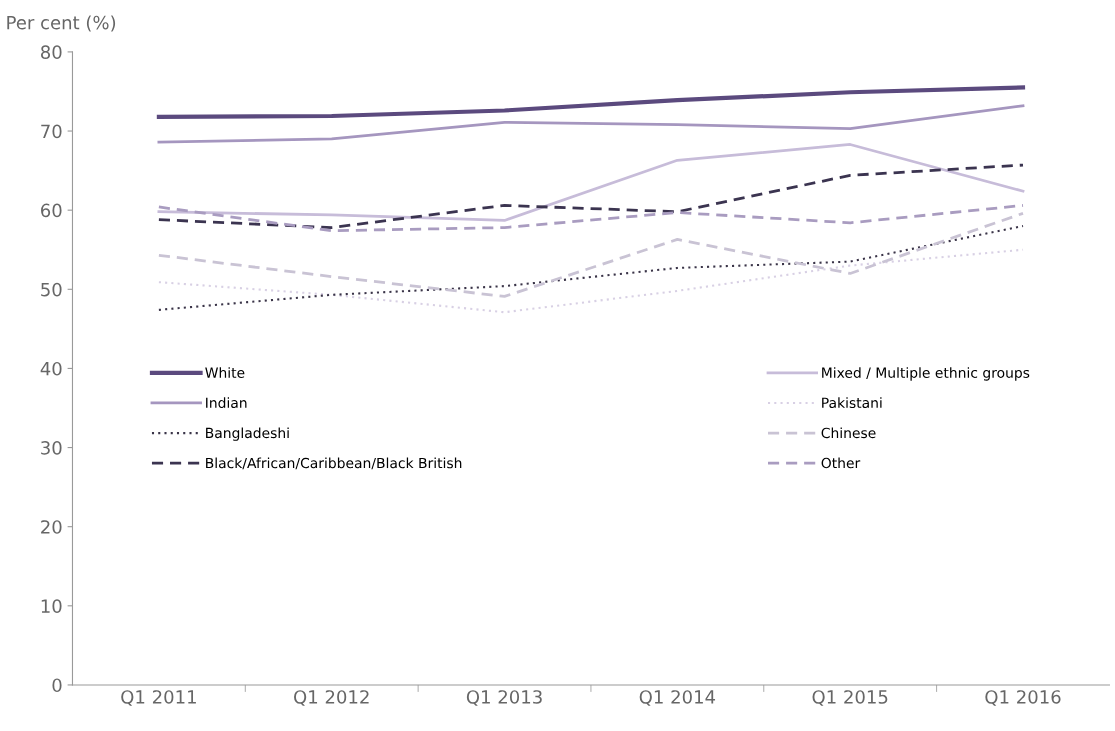 The width and height of the screenshot is (1115, 731). I want to click on legend-label: Pakistani, so click(852, 403).